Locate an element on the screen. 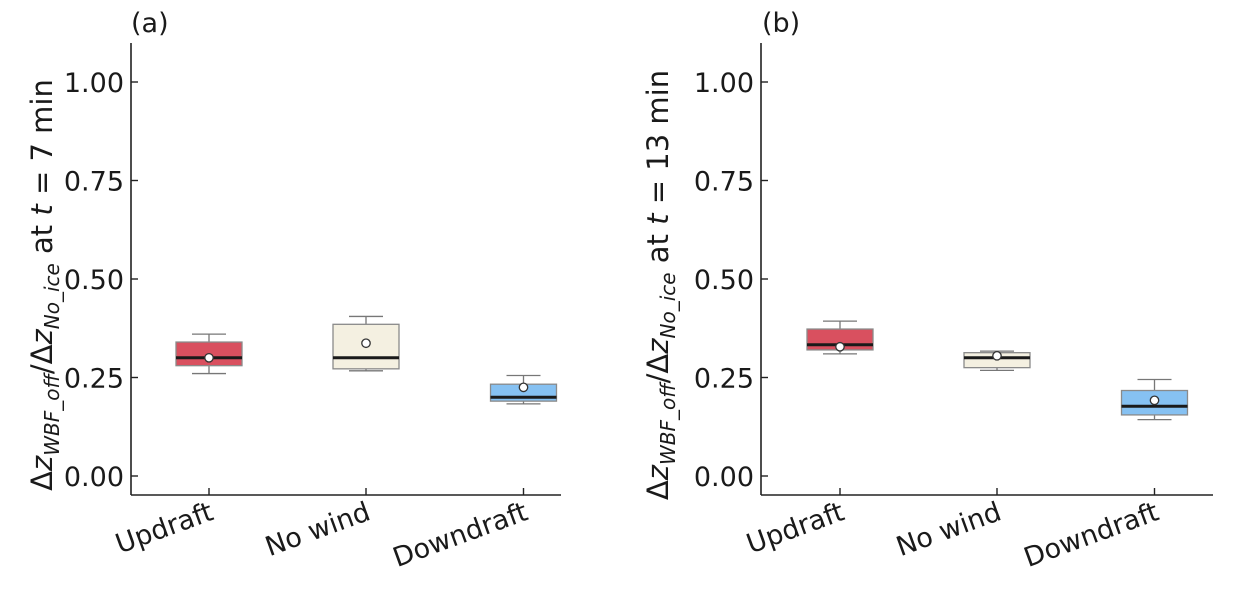  panel-label: (a) is located at coordinates (150, 23).